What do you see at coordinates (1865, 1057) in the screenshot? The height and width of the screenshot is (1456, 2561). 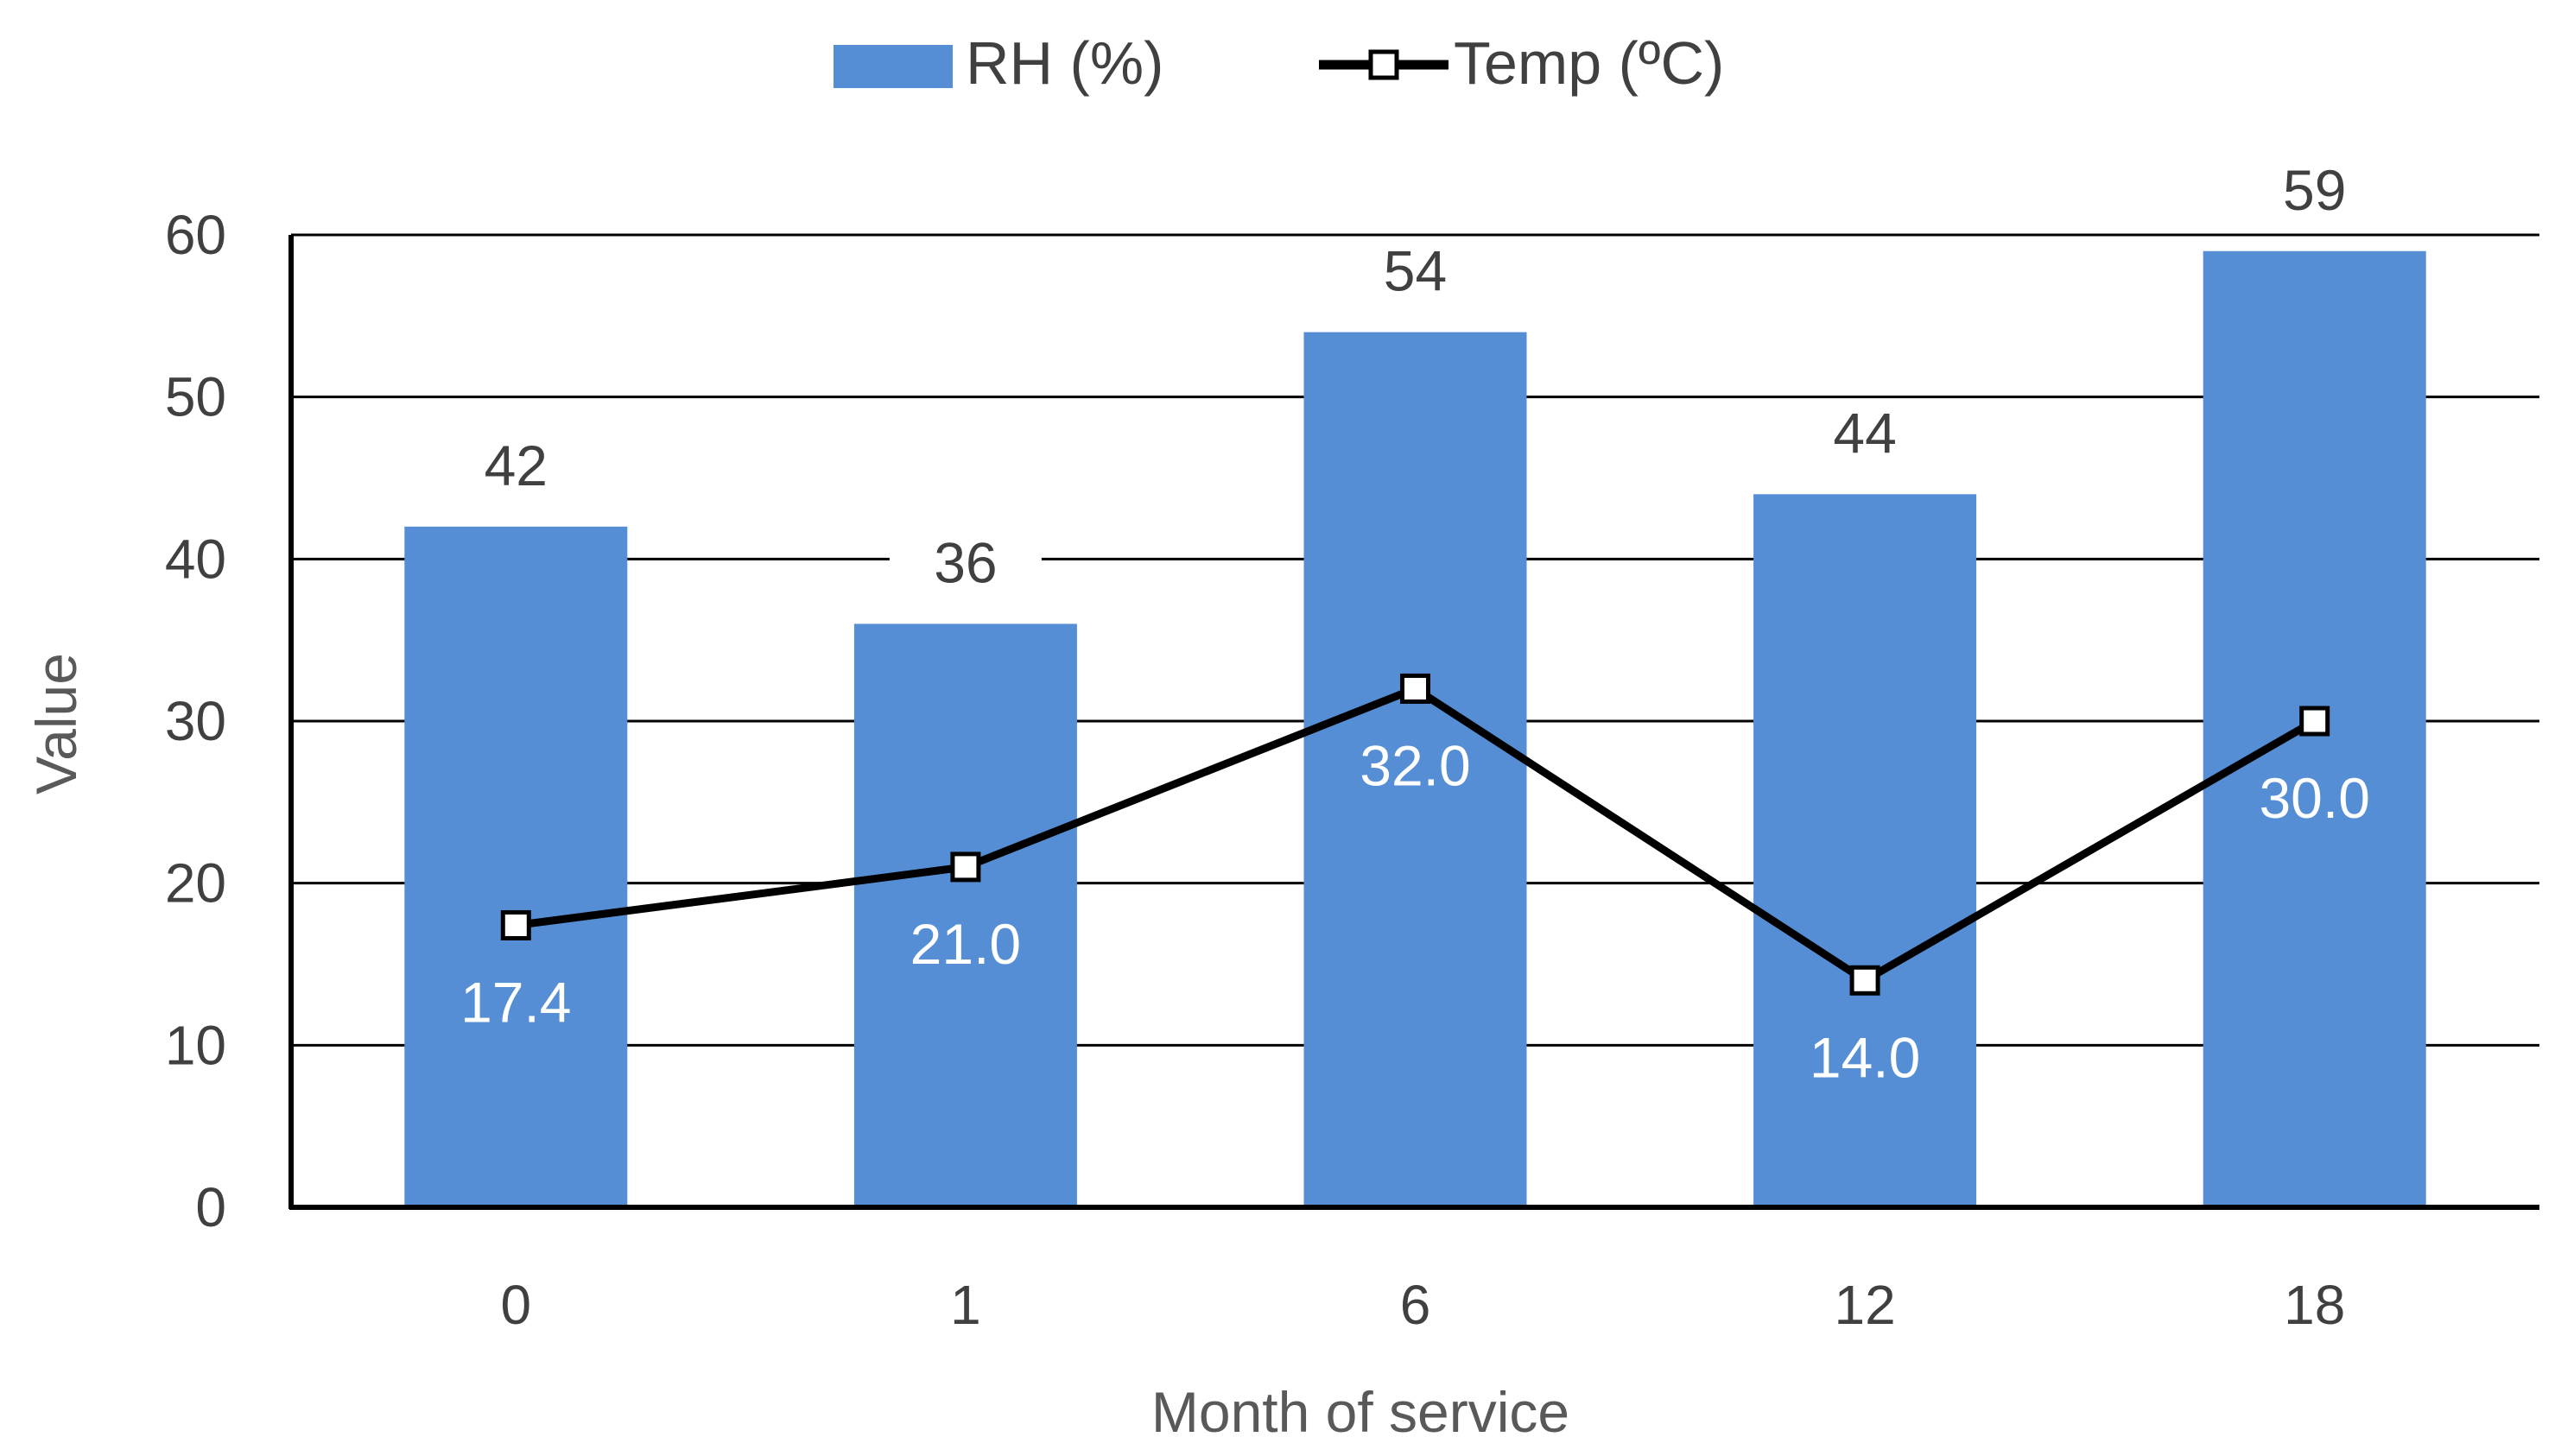 I see `temp-data-label: 14.0` at bounding box center [1865, 1057].